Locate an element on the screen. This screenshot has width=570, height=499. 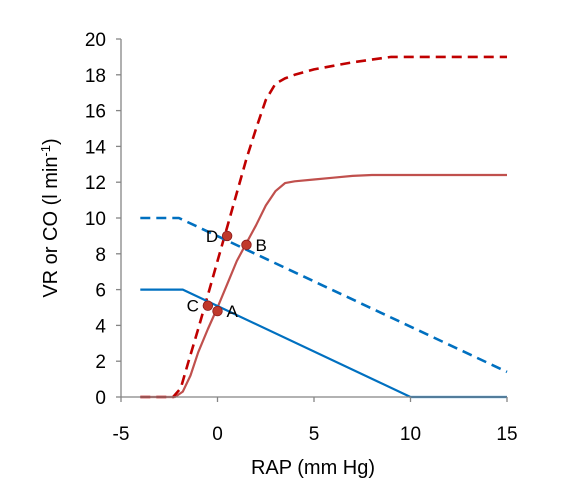
x-axis-title: RAP (mm Hg) is located at coordinates (313, 468).